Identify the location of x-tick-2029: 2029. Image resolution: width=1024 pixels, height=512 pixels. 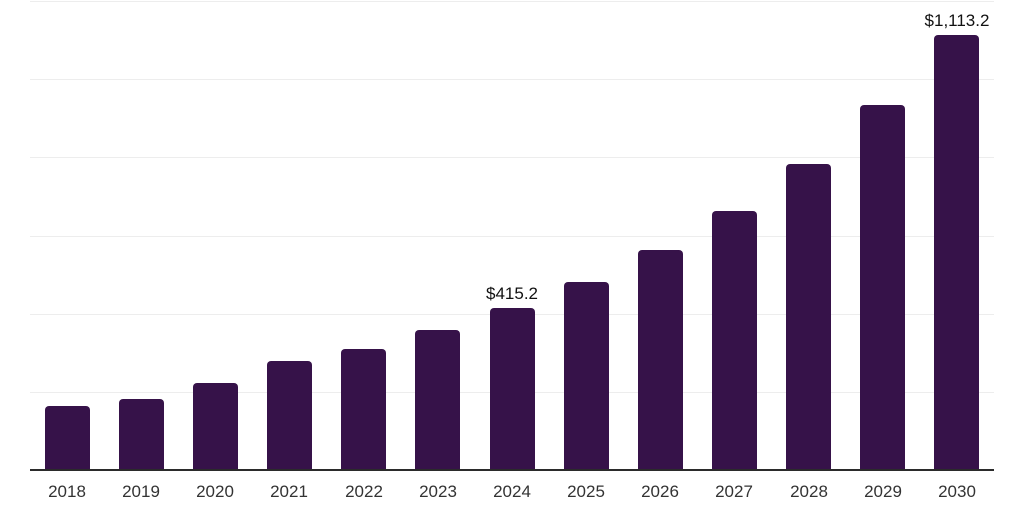
(883, 491).